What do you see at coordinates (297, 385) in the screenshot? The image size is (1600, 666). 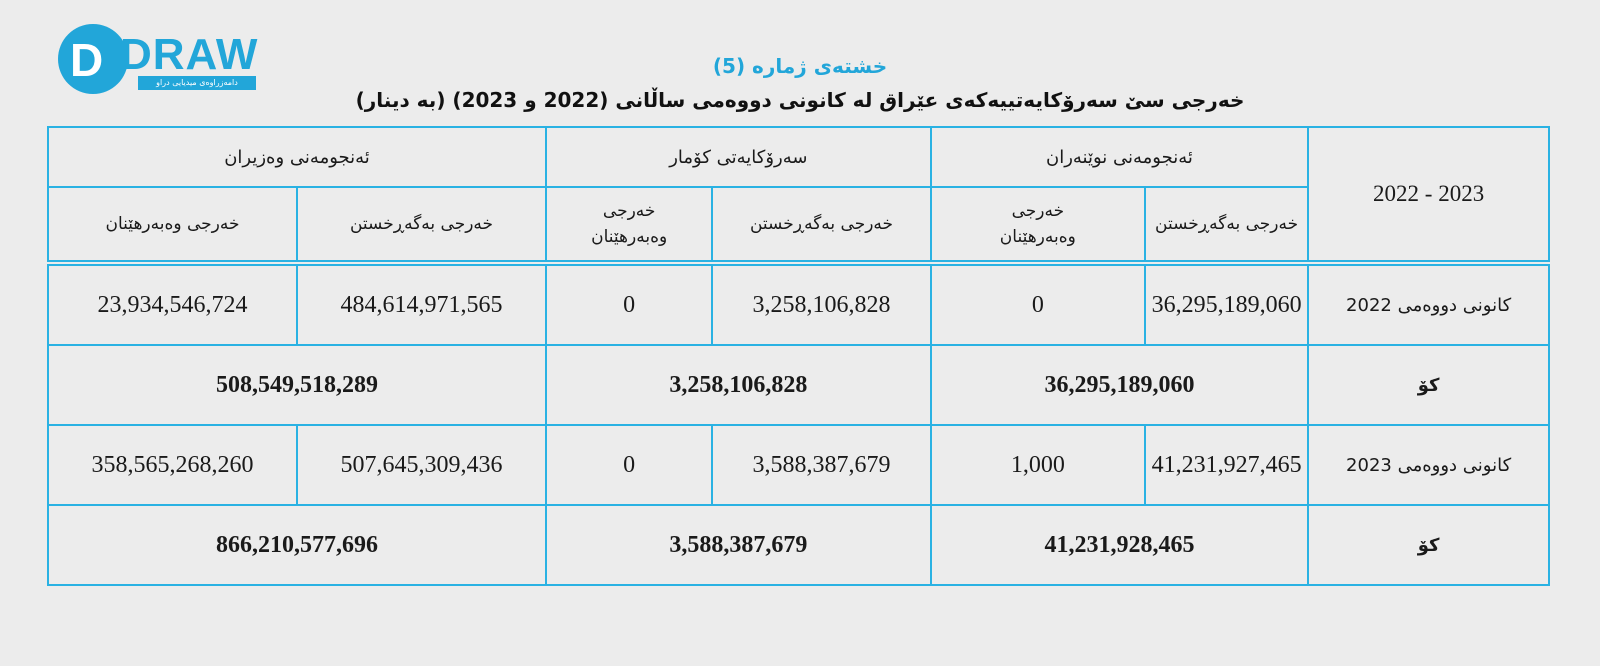 I see `total-cell: 508,549,518,289` at bounding box center [297, 385].